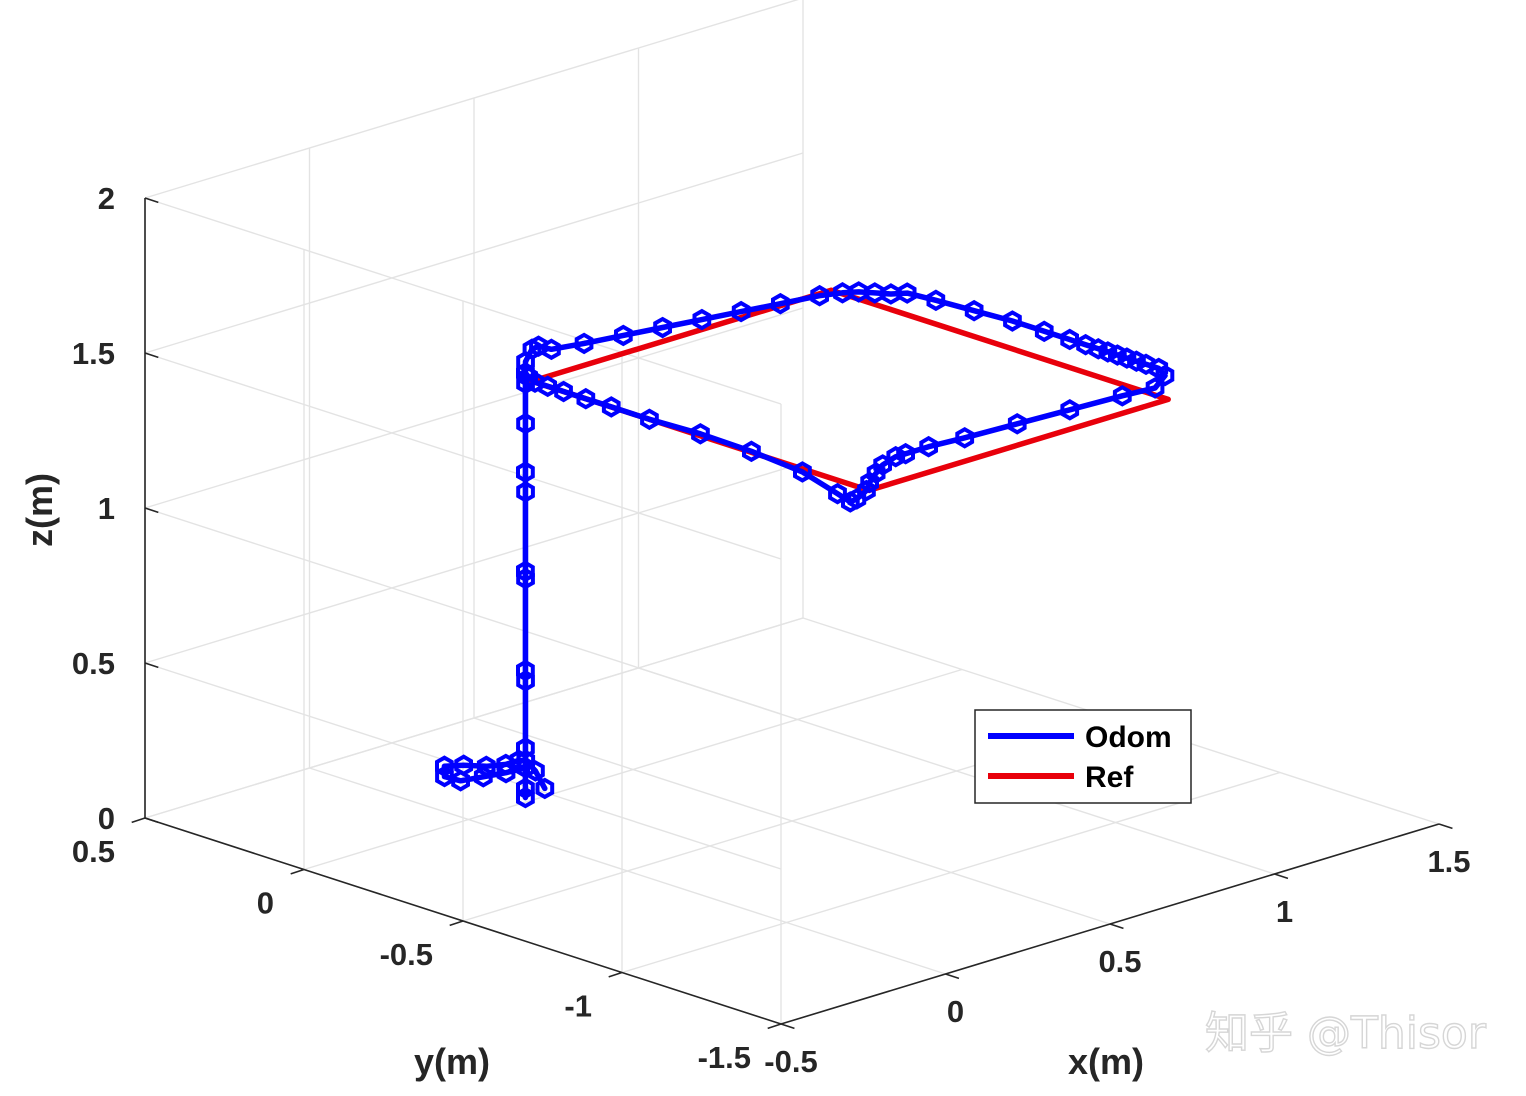 This screenshot has width=1526, height=1096. I want to click on z-tick-label: 1, so click(106, 508).